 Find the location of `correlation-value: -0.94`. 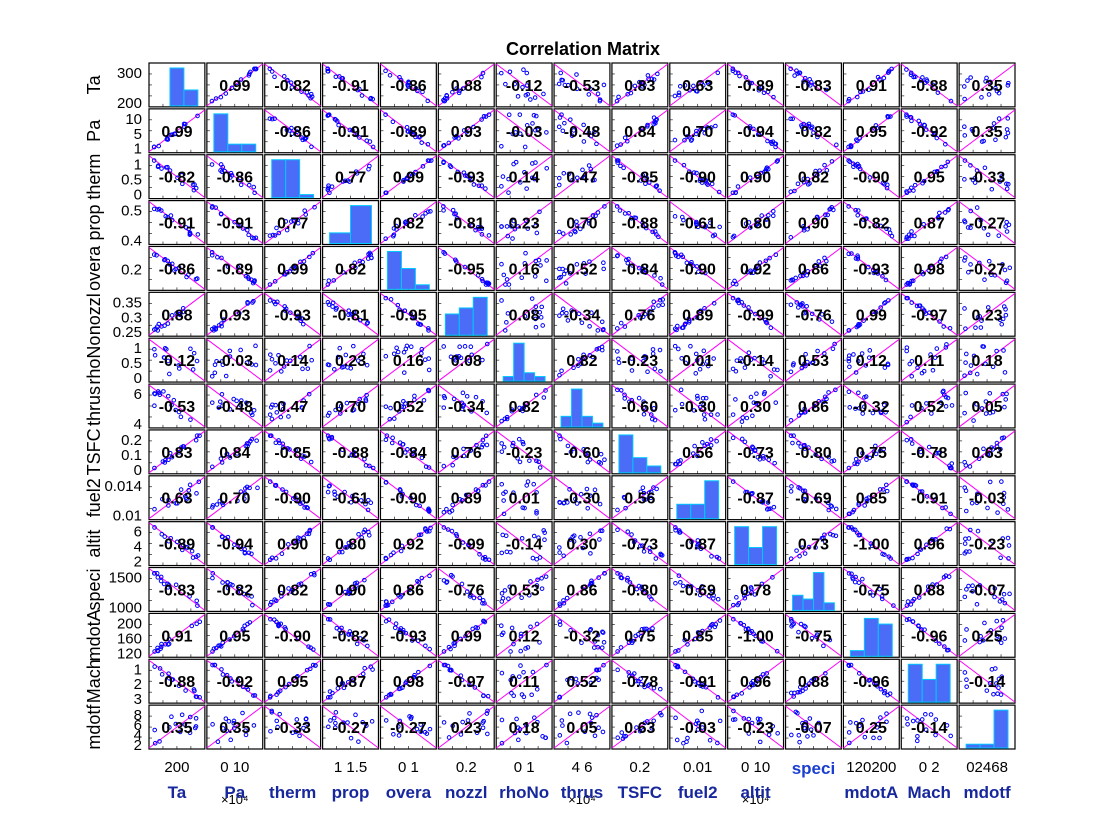

correlation-value: -0.94 is located at coordinates (235, 545).